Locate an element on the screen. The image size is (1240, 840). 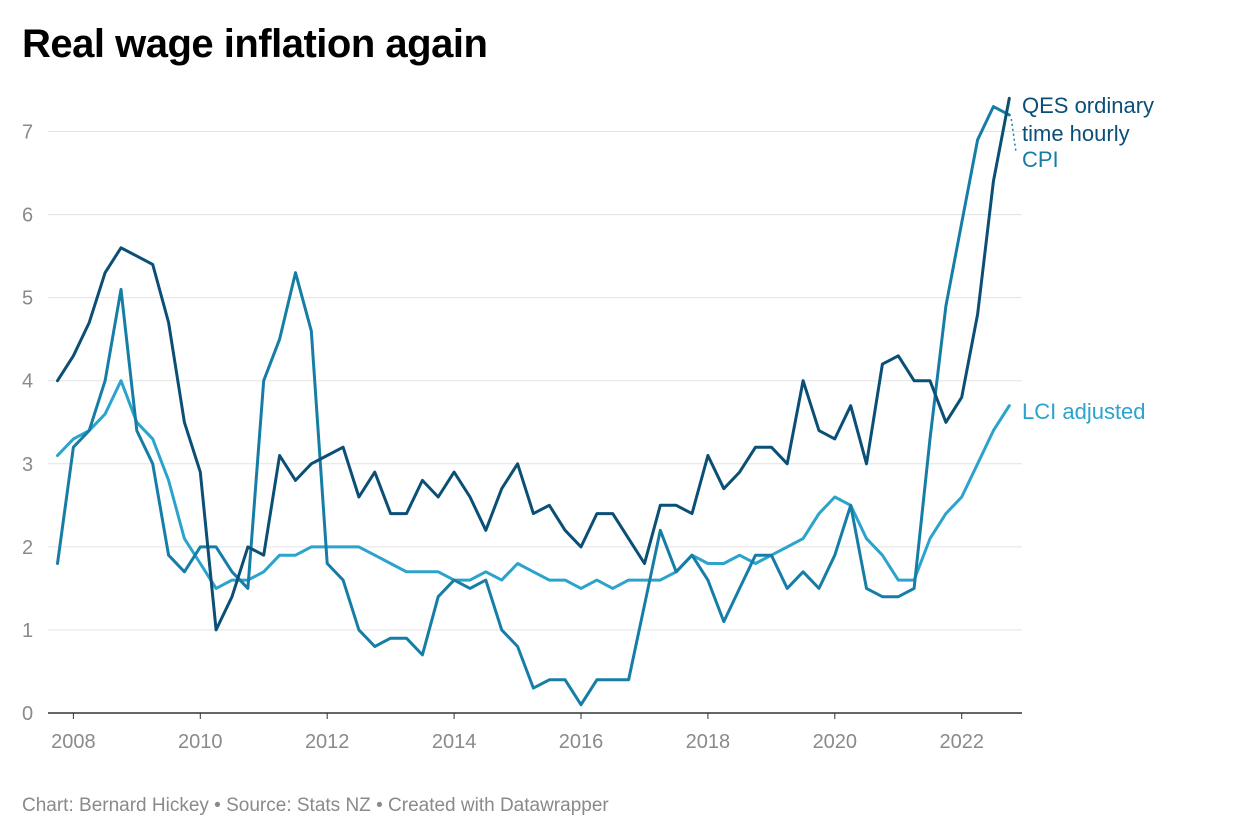
x-tick-label: 2018 is located at coordinates (708, 742).